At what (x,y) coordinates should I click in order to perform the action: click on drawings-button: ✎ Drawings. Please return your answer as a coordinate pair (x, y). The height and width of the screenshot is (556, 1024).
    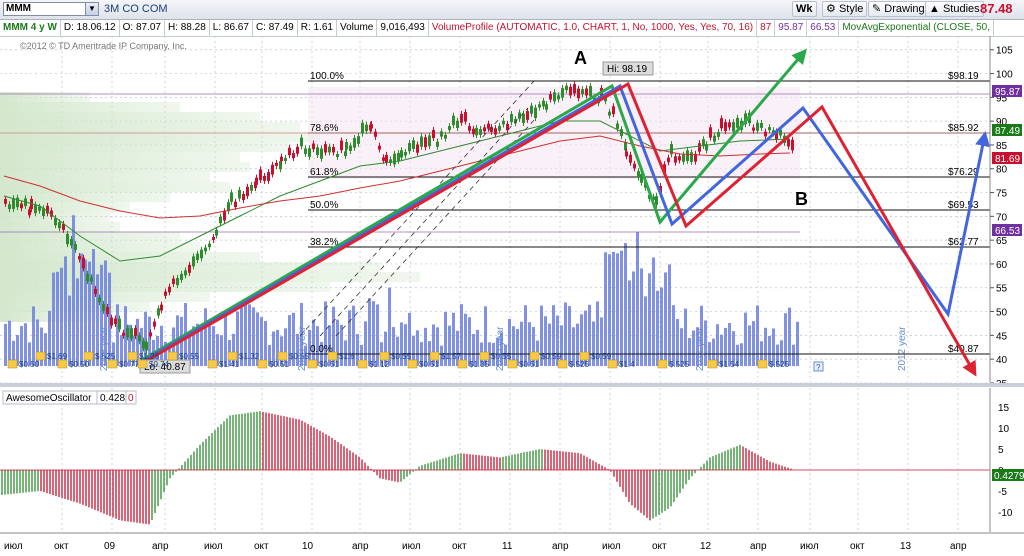
    Looking at the image, I should click on (901, 9).